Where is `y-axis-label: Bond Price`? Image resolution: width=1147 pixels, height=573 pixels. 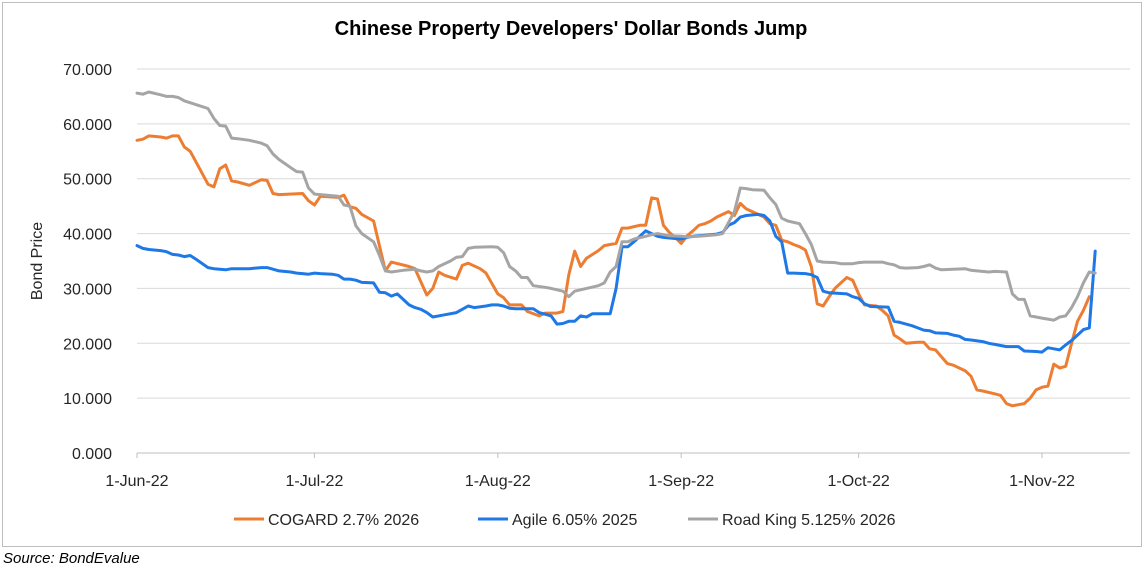 y-axis-label: Bond Price is located at coordinates (37, 261).